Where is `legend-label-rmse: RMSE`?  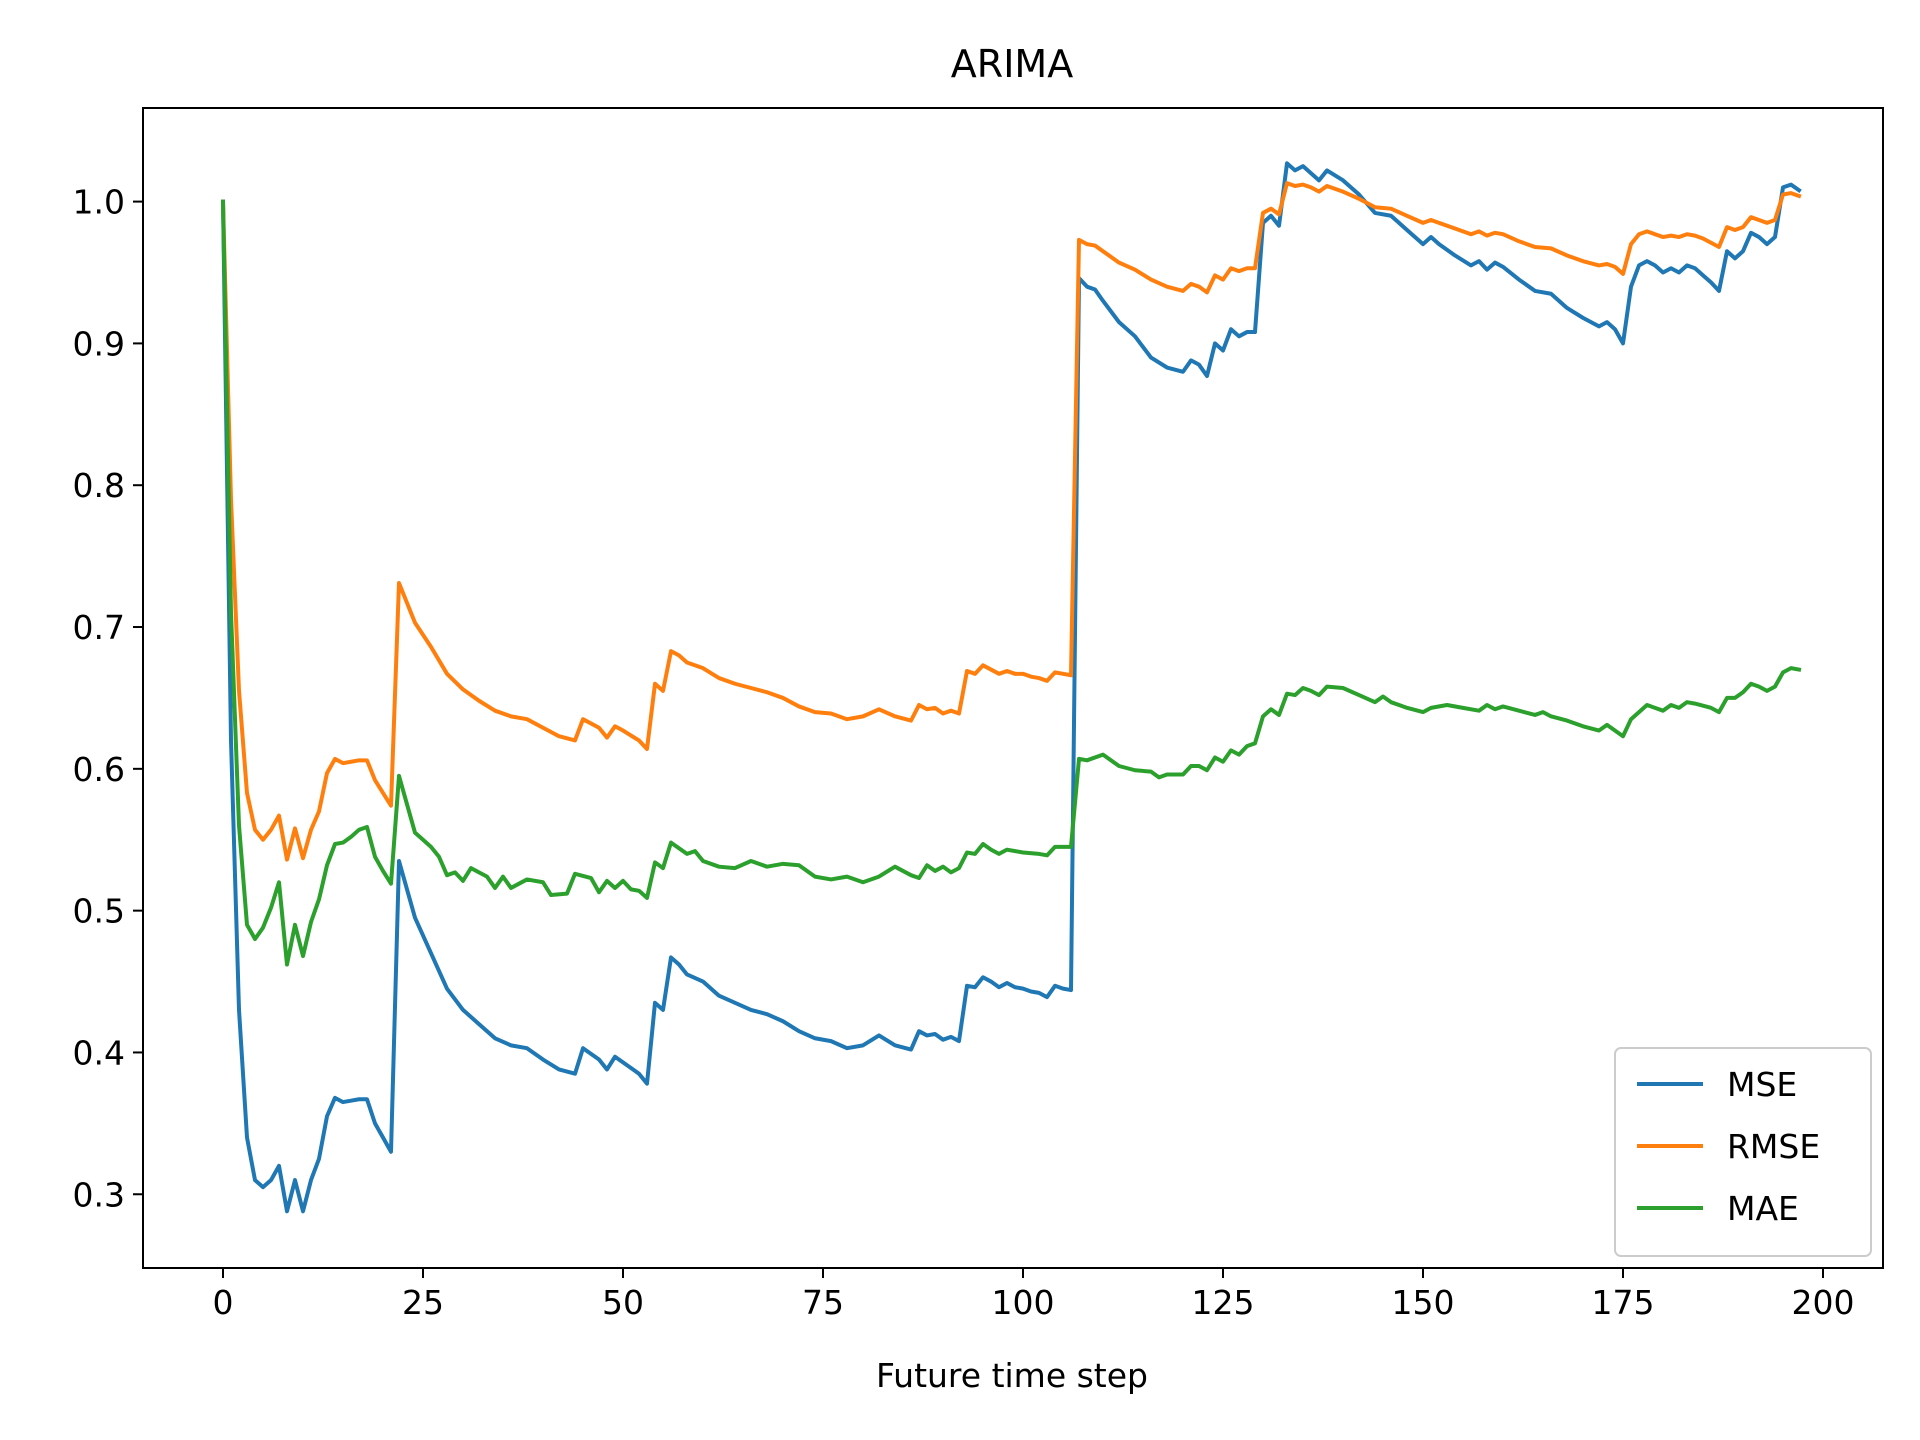 legend-label-rmse: RMSE is located at coordinates (1773, 1146).